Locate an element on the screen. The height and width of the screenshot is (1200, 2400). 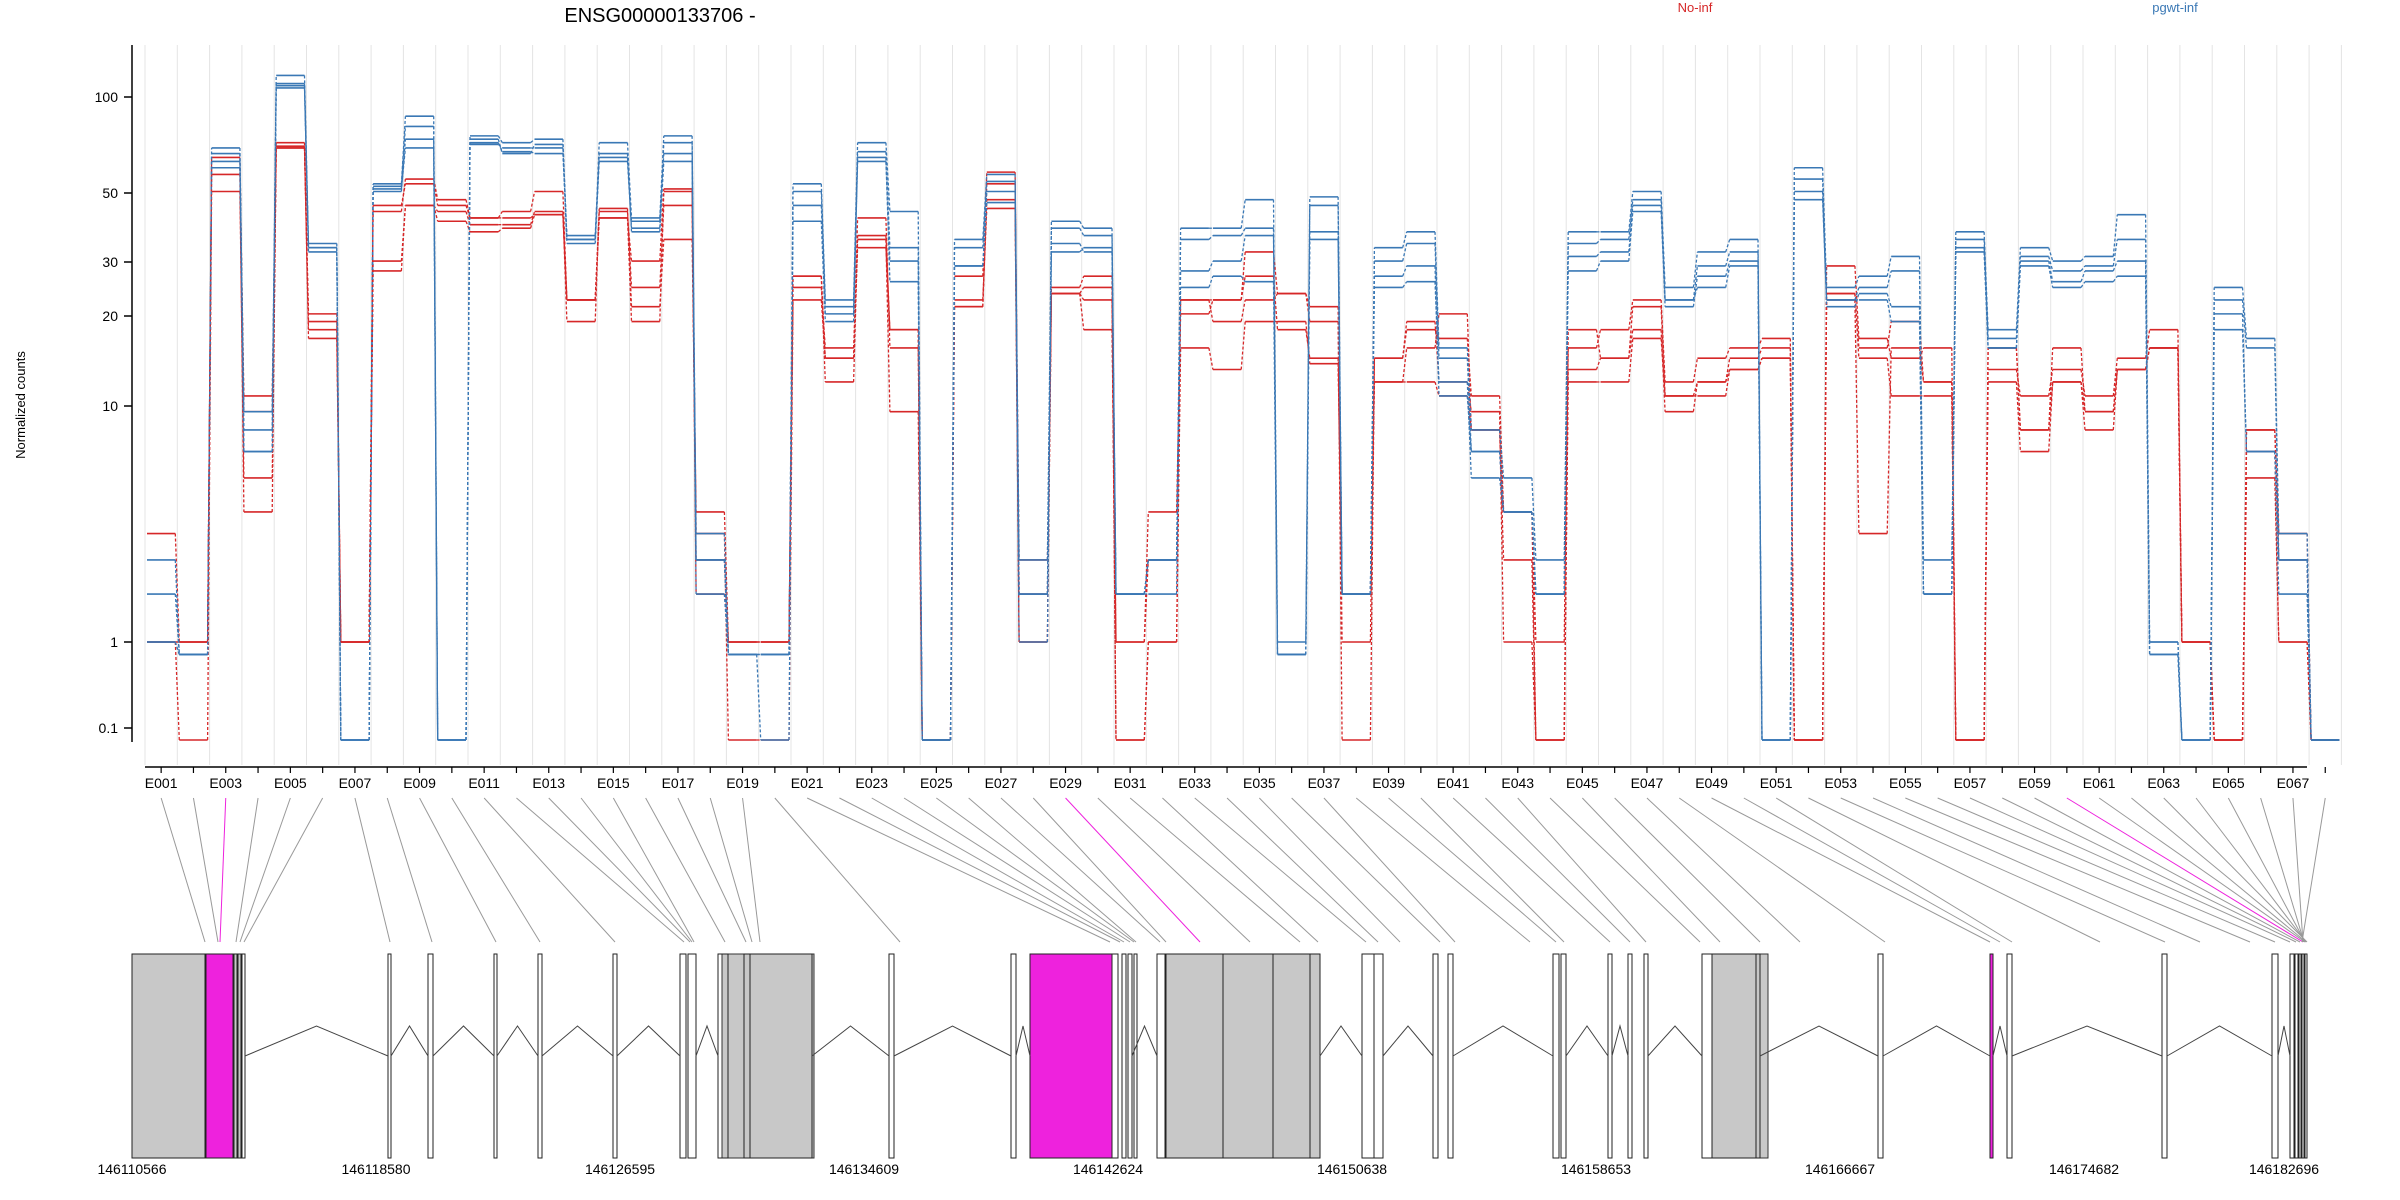
svg-text: 30 is located at coordinates (110, 262).